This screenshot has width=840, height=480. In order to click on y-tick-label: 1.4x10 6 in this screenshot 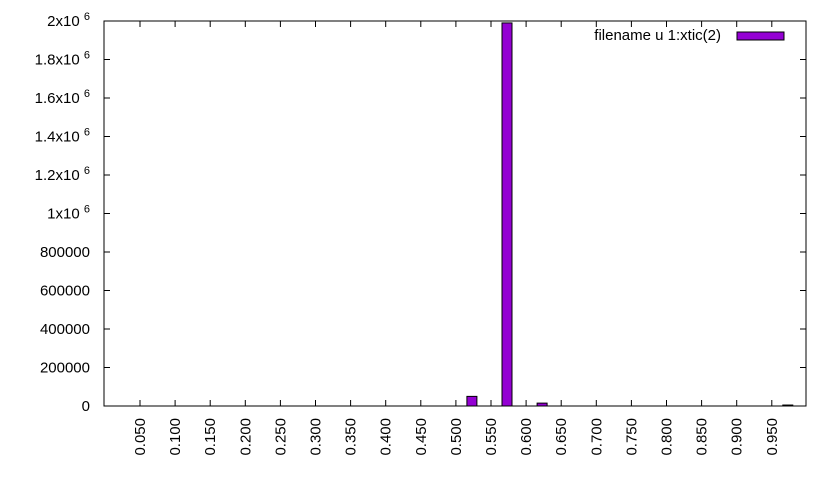, I will do `click(62, 136)`.